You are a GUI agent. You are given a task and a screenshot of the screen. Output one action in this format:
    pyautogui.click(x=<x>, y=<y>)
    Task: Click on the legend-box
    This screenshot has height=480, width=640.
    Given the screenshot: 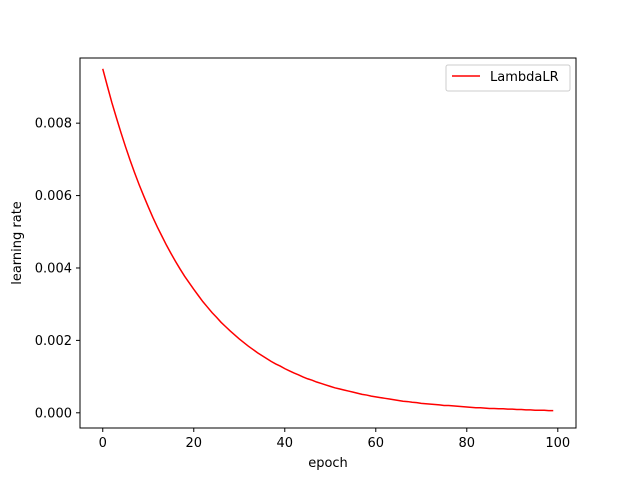 What is the action you would take?
    pyautogui.click(x=508, y=78)
    